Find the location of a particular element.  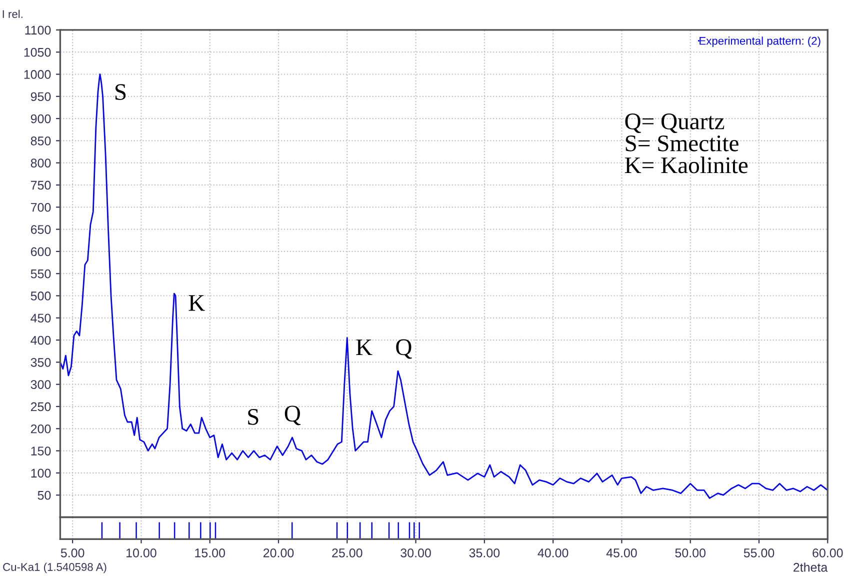

y-tick-label: 650 is located at coordinates (40, 229).